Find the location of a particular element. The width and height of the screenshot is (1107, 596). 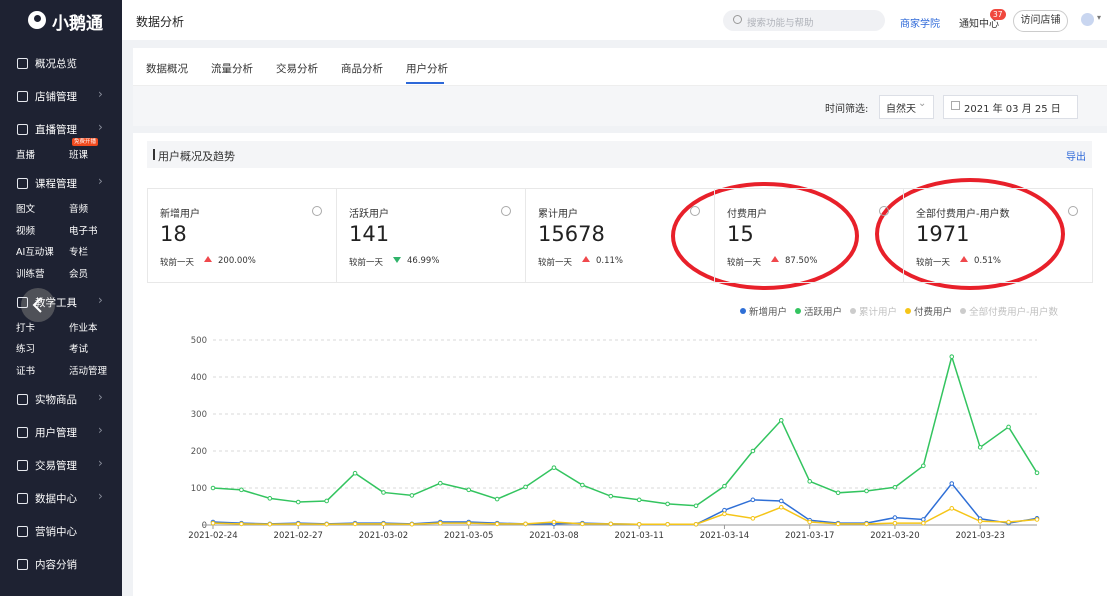

x-tick-label: 2021-03-17 is located at coordinates (809, 536).